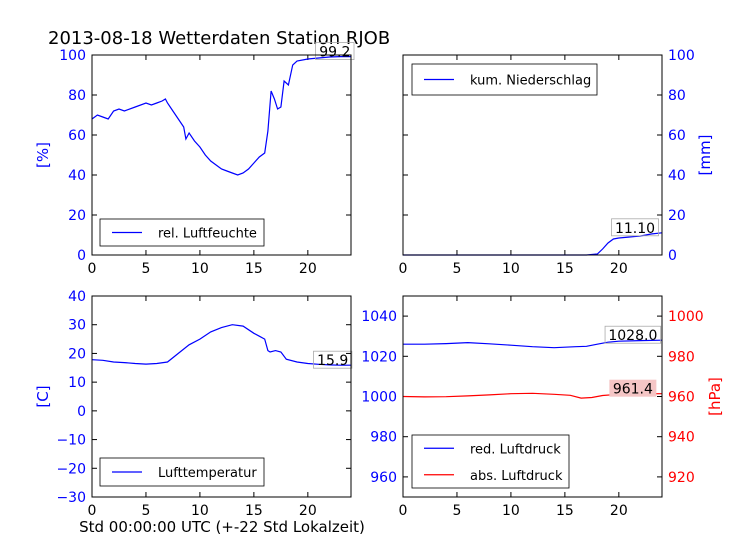  I want to click on annotation-label: 961.4, so click(633, 390).